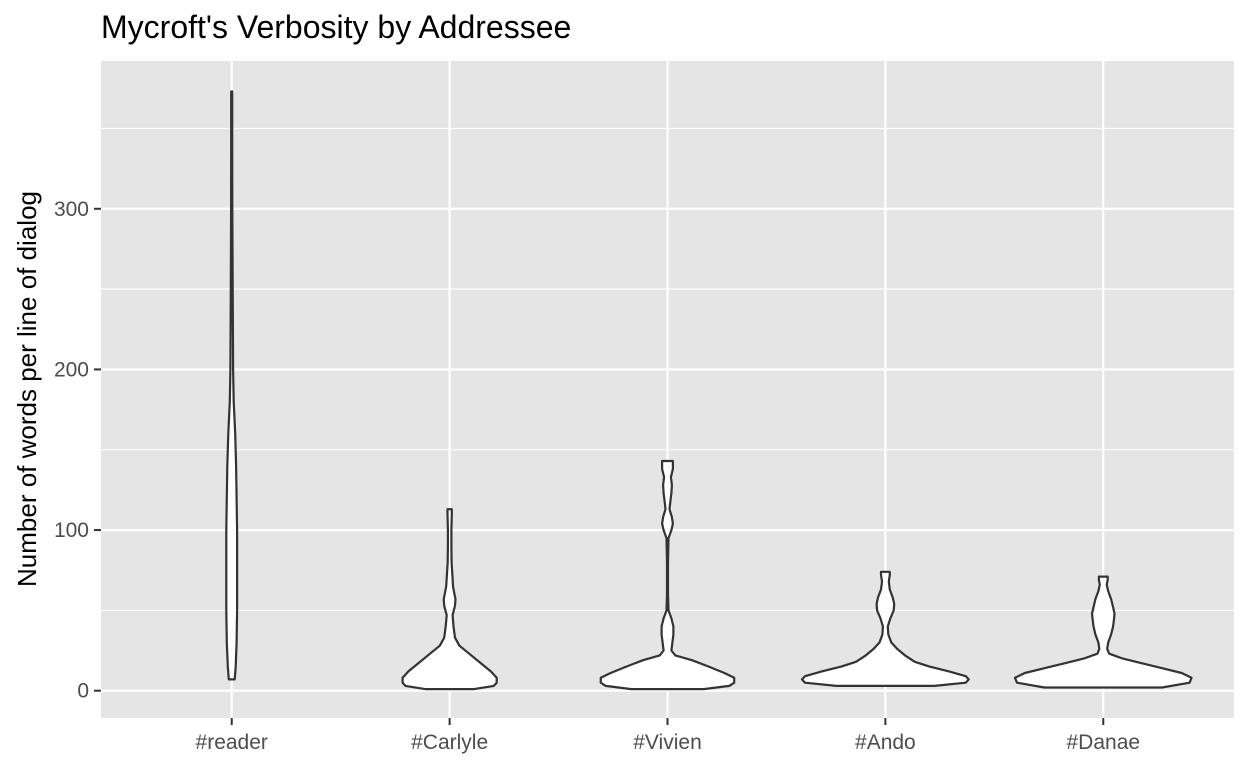 This screenshot has height=768, width=1248. What do you see at coordinates (667, 742) in the screenshot?
I see `x-tick-label: #Vivien` at bounding box center [667, 742].